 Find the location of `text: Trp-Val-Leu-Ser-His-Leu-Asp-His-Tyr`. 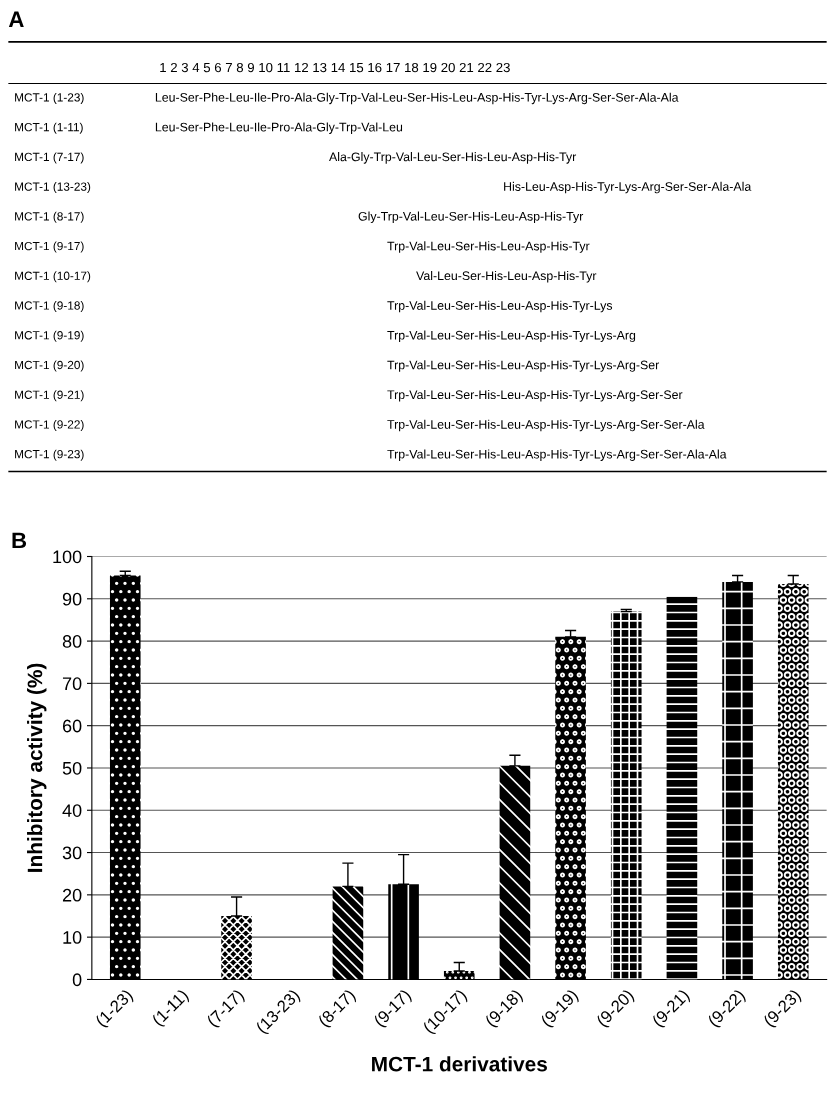

text: Trp-Val-Leu-Ser-His-Leu-Asp-His-Tyr is located at coordinates (488, 247).